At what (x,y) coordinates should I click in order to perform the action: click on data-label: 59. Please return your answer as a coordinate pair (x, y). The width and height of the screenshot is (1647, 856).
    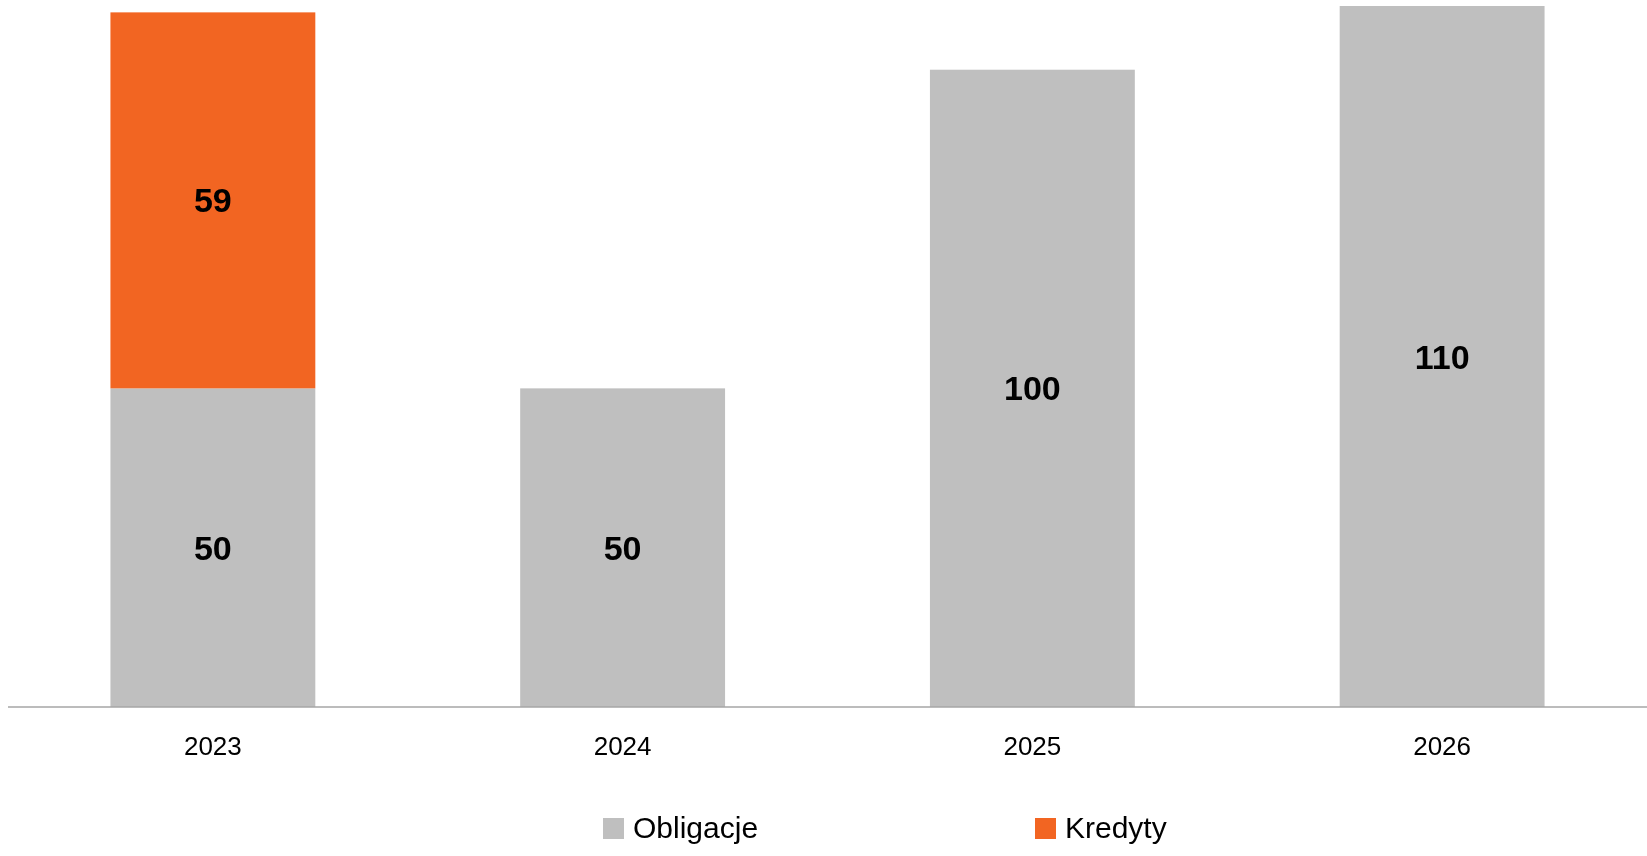
    Looking at the image, I should click on (212, 200).